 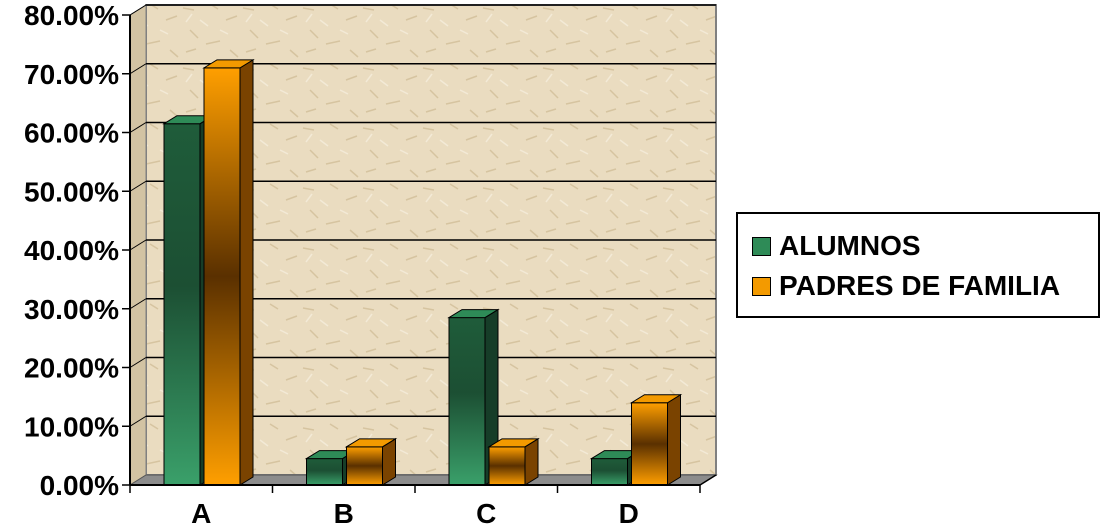 I want to click on bar-padres-de-familia-B, so click(x=371, y=461).